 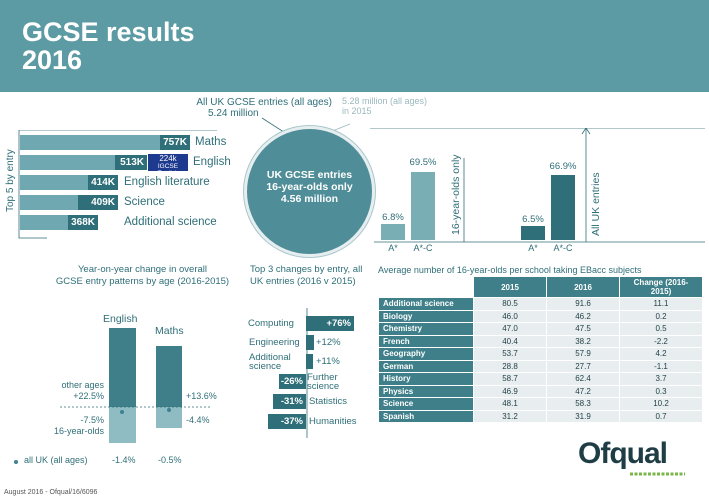 What do you see at coordinates (540, 404) in the screenshot?
I see `table-row: Science 48.1 58.3 10.2` at bounding box center [540, 404].